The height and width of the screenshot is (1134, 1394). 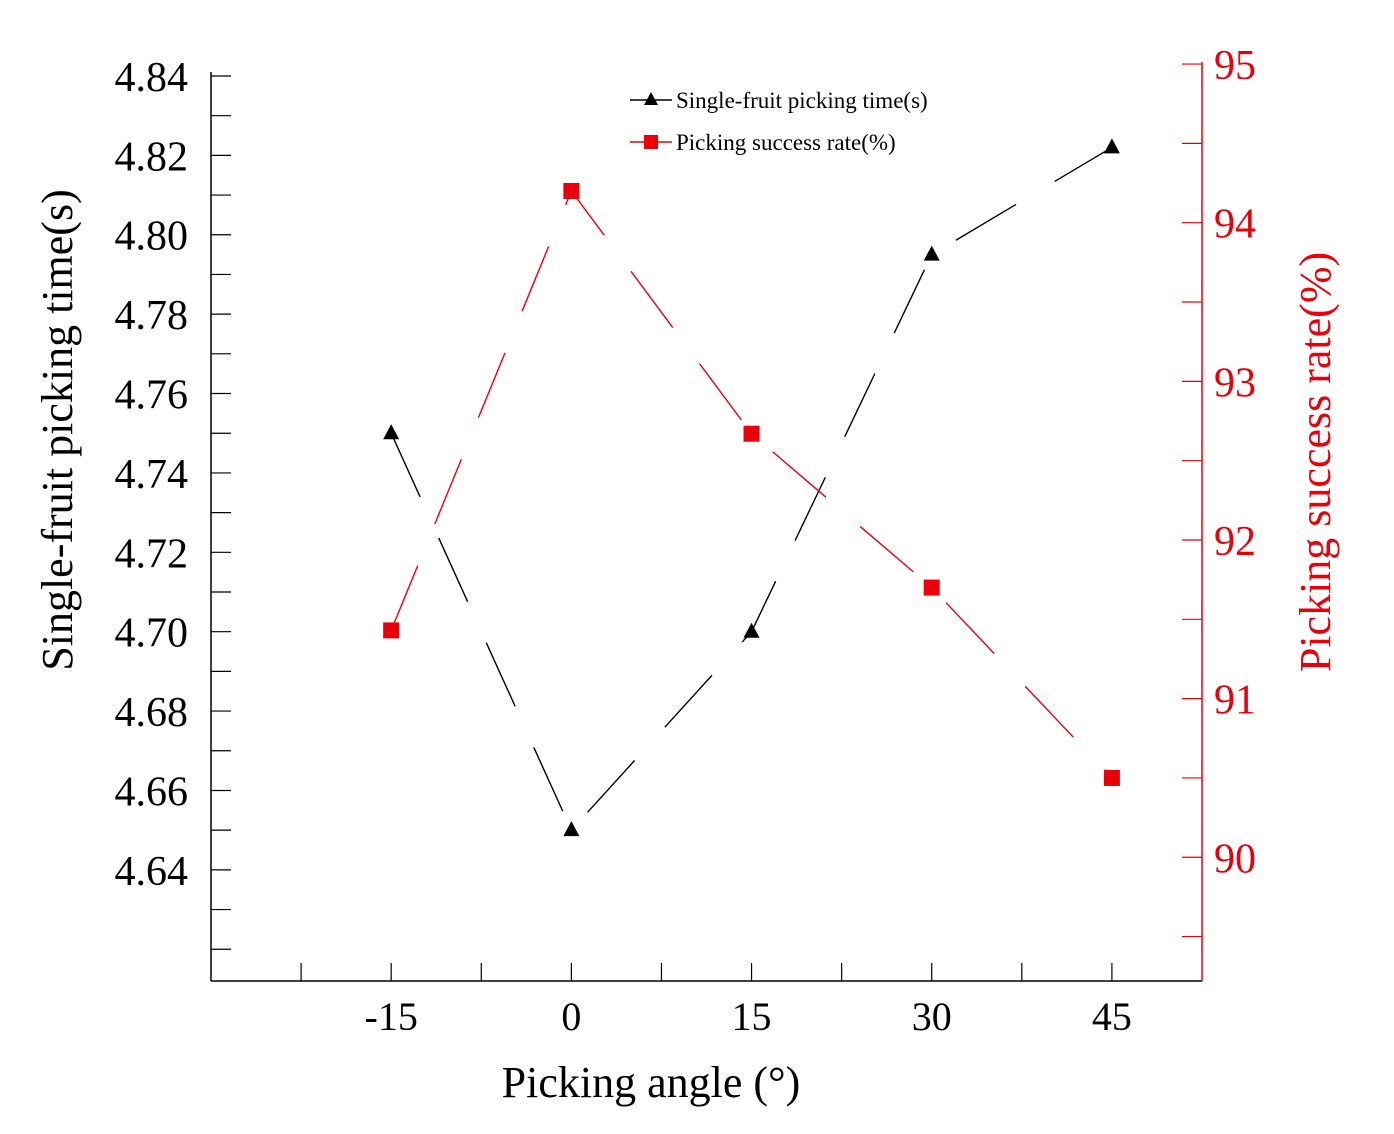 What do you see at coordinates (1315, 462) in the screenshot?
I see `y-right-axis-title: Picking success rate(%)` at bounding box center [1315, 462].